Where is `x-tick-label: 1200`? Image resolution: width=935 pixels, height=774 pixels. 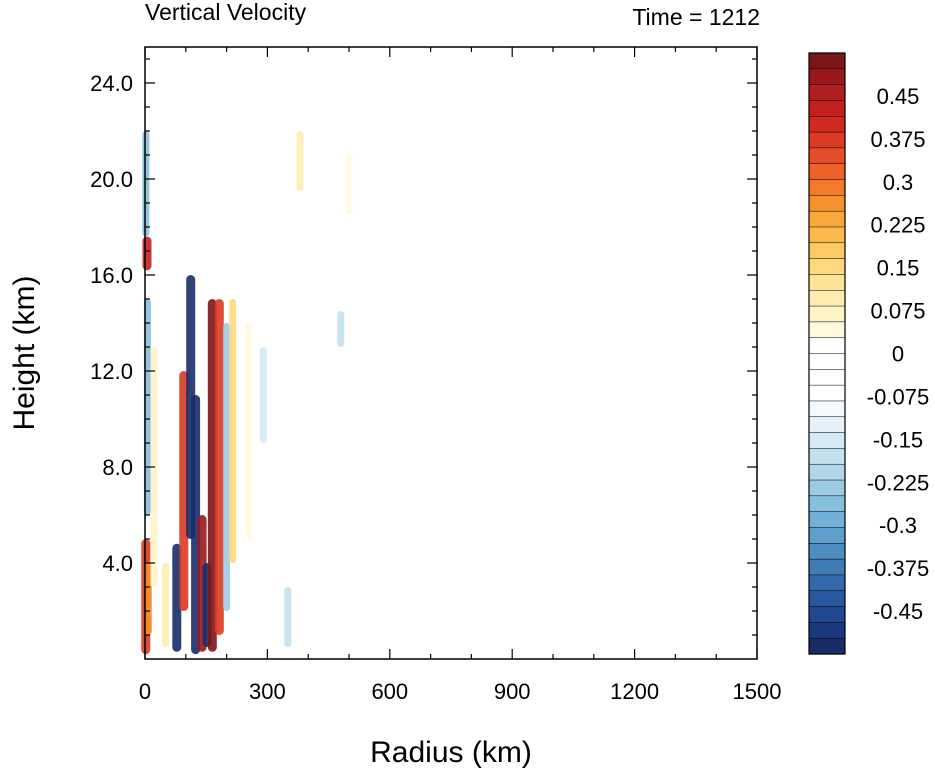 x-tick-label: 1200 is located at coordinates (634, 691).